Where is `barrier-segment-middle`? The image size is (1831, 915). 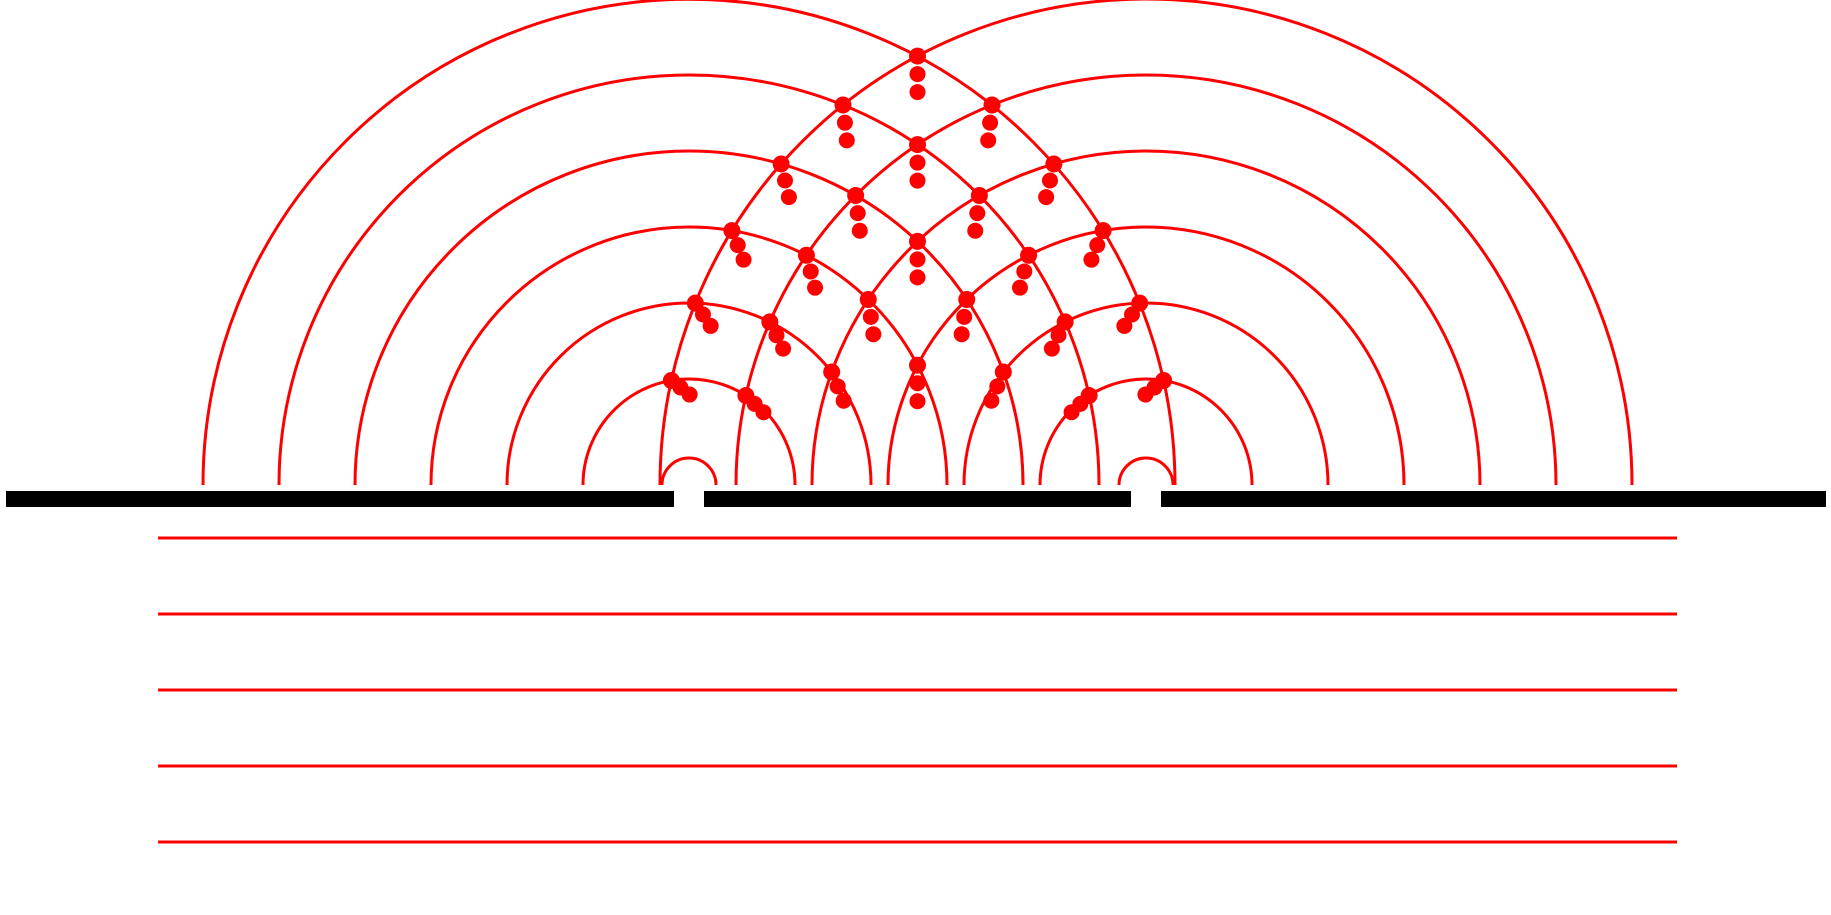
barrier-segment-middle is located at coordinates (917, 499).